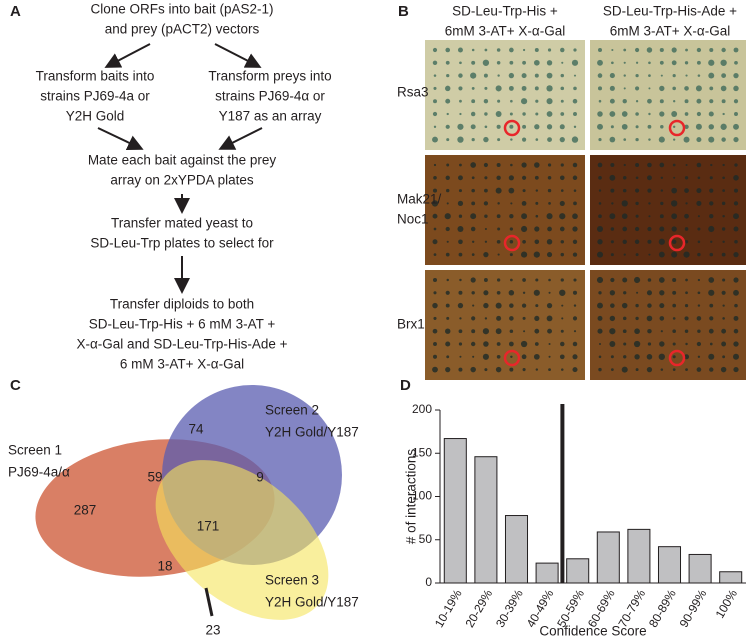 The image size is (750, 642). What do you see at coordinates (182, 180) in the screenshot?
I see `flow-step: array on 2xYPDA plates` at bounding box center [182, 180].